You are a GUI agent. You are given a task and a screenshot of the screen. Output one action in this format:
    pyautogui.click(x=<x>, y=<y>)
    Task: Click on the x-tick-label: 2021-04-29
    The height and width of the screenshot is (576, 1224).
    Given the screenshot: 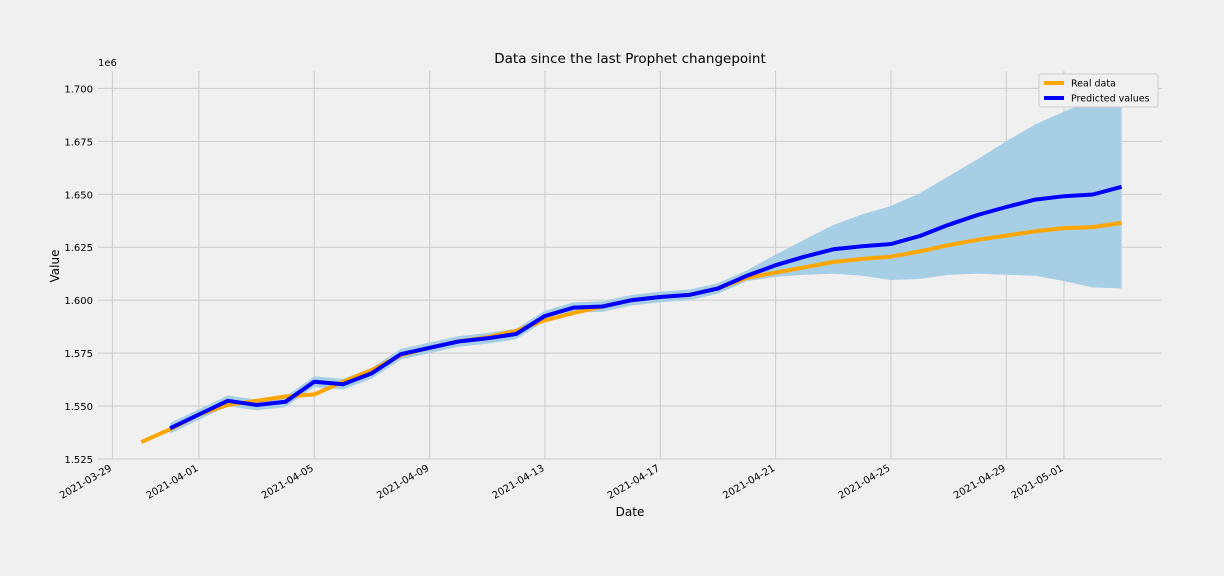 What is the action you would take?
    pyautogui.click(x=980, y=482)
    